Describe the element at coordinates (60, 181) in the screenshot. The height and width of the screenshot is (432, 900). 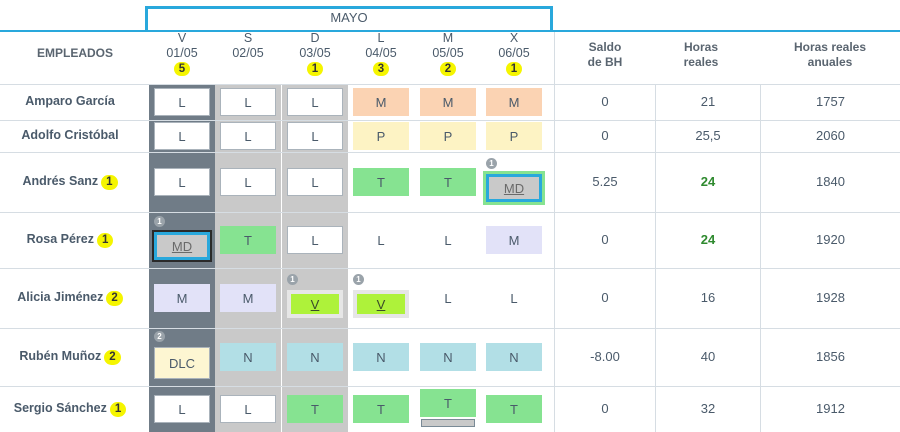
I see `employee-name: Andrés Sanz` at that location.